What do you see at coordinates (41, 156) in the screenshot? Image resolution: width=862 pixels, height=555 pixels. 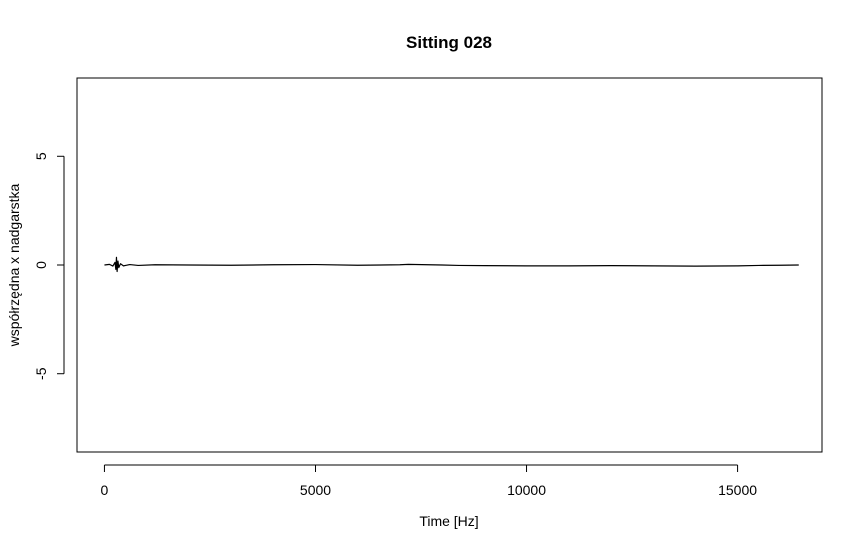 I see `y-tick-label: 5` at bounding box center [41, 156].